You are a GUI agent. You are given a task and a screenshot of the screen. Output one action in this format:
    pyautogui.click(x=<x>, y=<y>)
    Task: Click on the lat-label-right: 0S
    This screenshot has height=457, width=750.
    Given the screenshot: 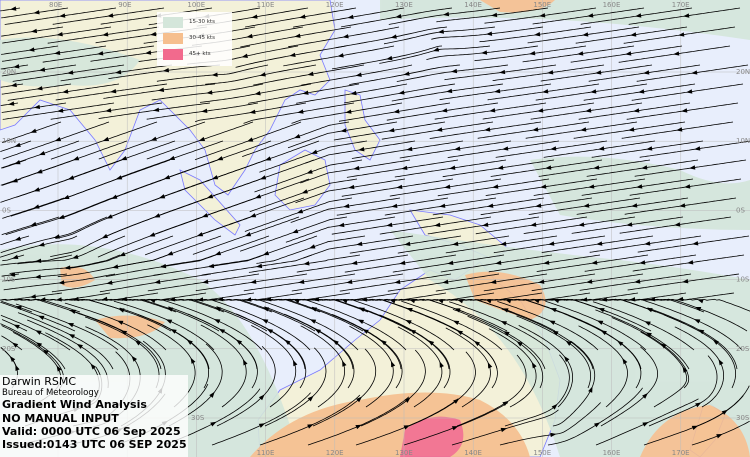 What is the action you would take?
    pyautogui.click(x=740, y=210)
    